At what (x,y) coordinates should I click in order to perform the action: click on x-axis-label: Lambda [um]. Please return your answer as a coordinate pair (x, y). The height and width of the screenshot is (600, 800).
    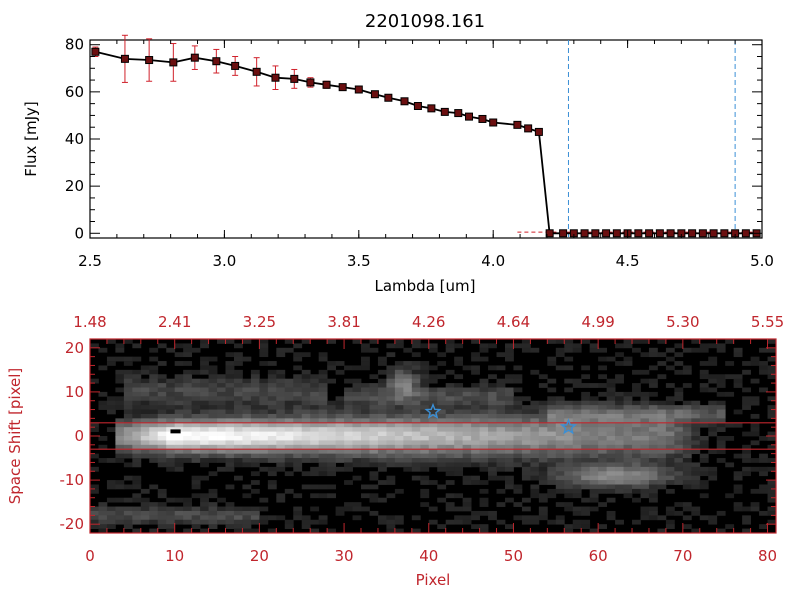
    Looking at the image, I should click on (425, 286).